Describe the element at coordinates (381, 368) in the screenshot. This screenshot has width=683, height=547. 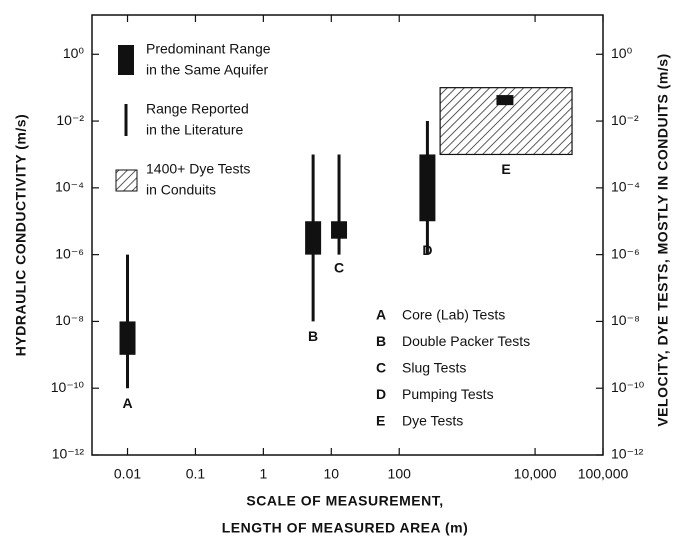
I see `key-letter: C` at that location.